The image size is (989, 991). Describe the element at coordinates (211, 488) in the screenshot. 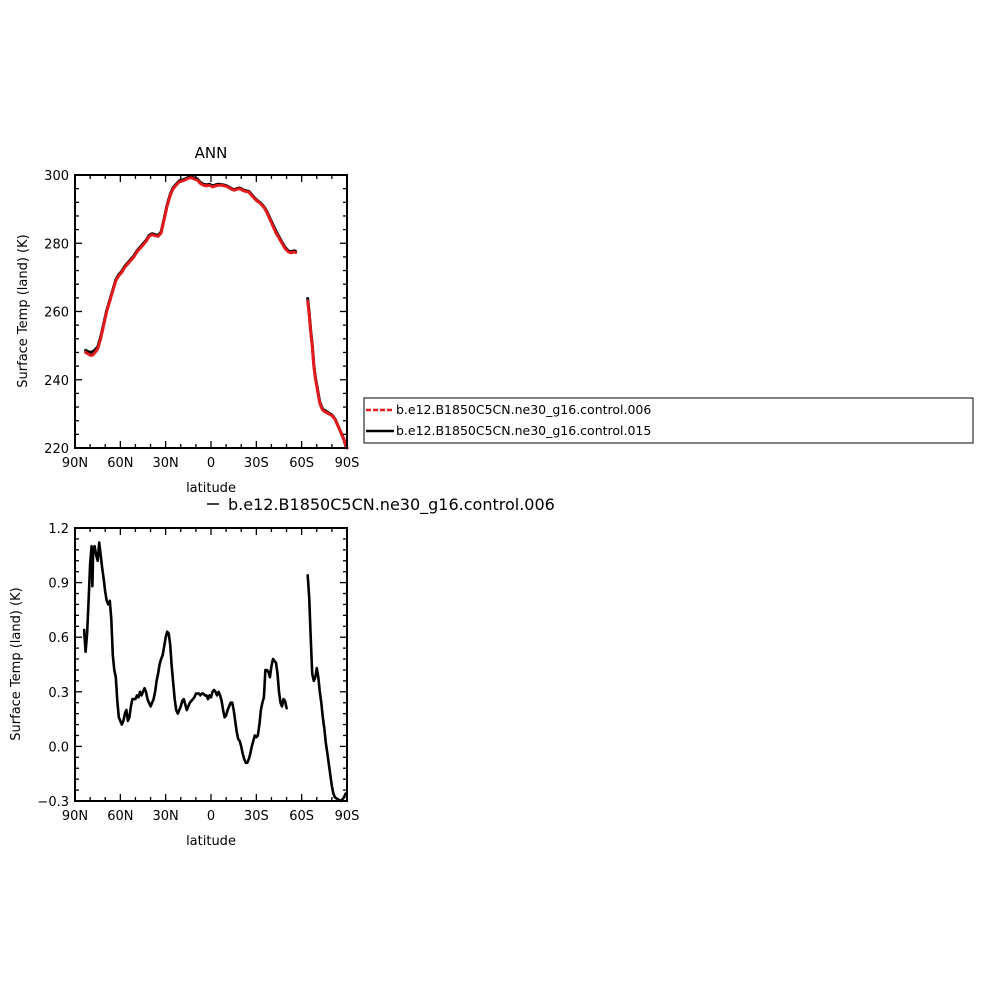

I see `top-x-axis-label: latitude` at that location.